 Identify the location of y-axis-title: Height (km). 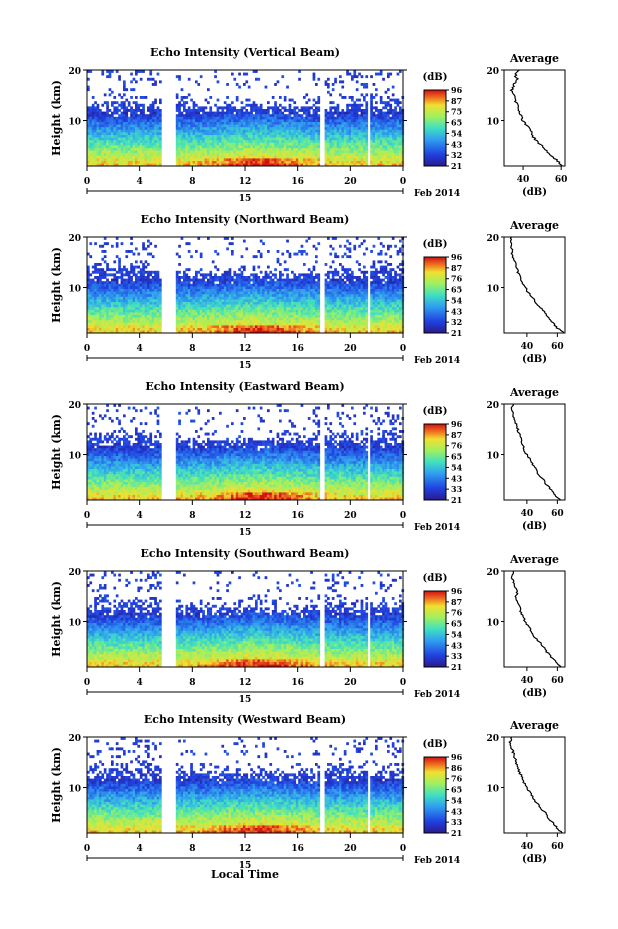
(56, 118).